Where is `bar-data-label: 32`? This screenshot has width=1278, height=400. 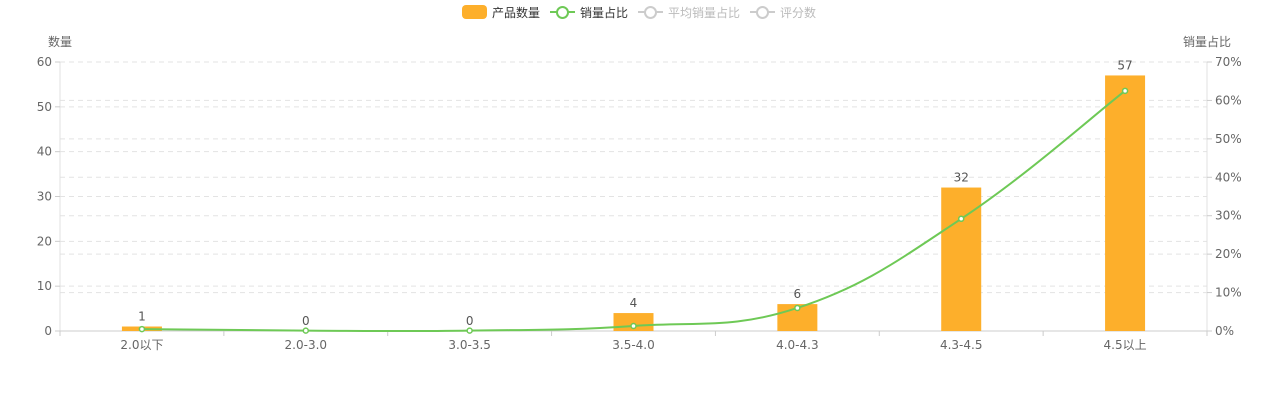
bar-data-label: 32 is located at coordinates (961, 178).